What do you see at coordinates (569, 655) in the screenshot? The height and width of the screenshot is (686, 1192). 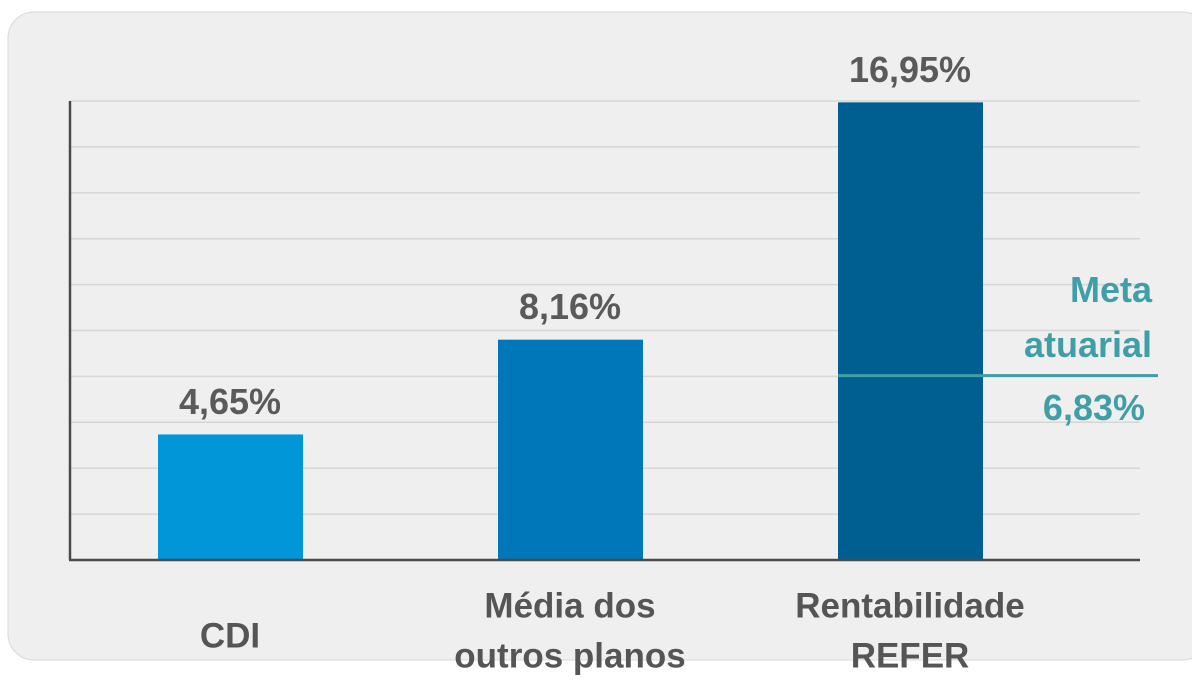 I see `x-tick-label: outros planos` at bounding box center [569, 655].